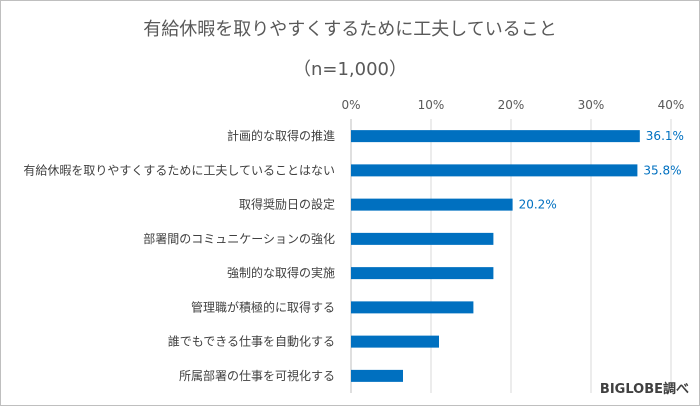  I want to click on x-tick-label: 10%, so click(431, 105).